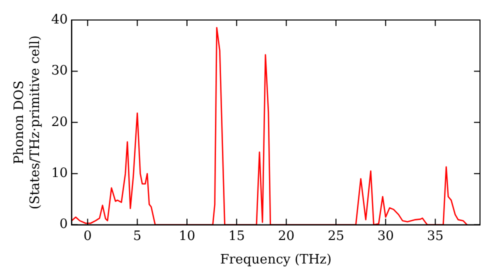 The height and width of the screenshot is (280, 500). Describe the element at coordinates (137, 236) in the screenshot. I see `x-tick-label: 5` at that location.